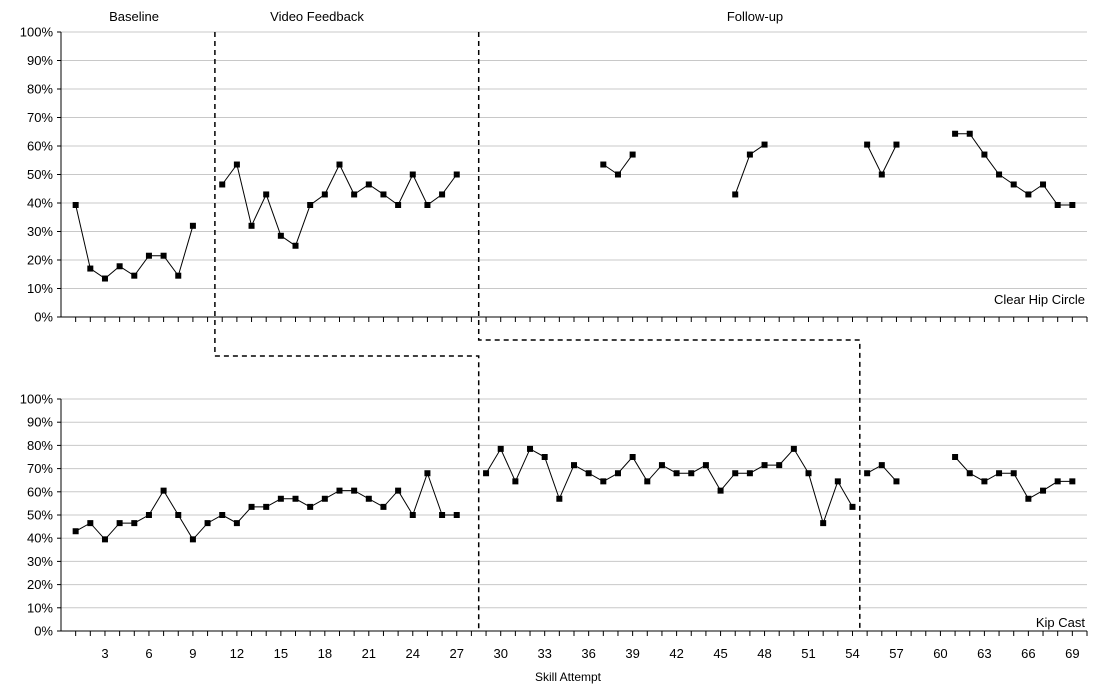 The width and height of the screenshot is (1096, 690). I want to click on y-tick-label: 60%, so click(40, 491).